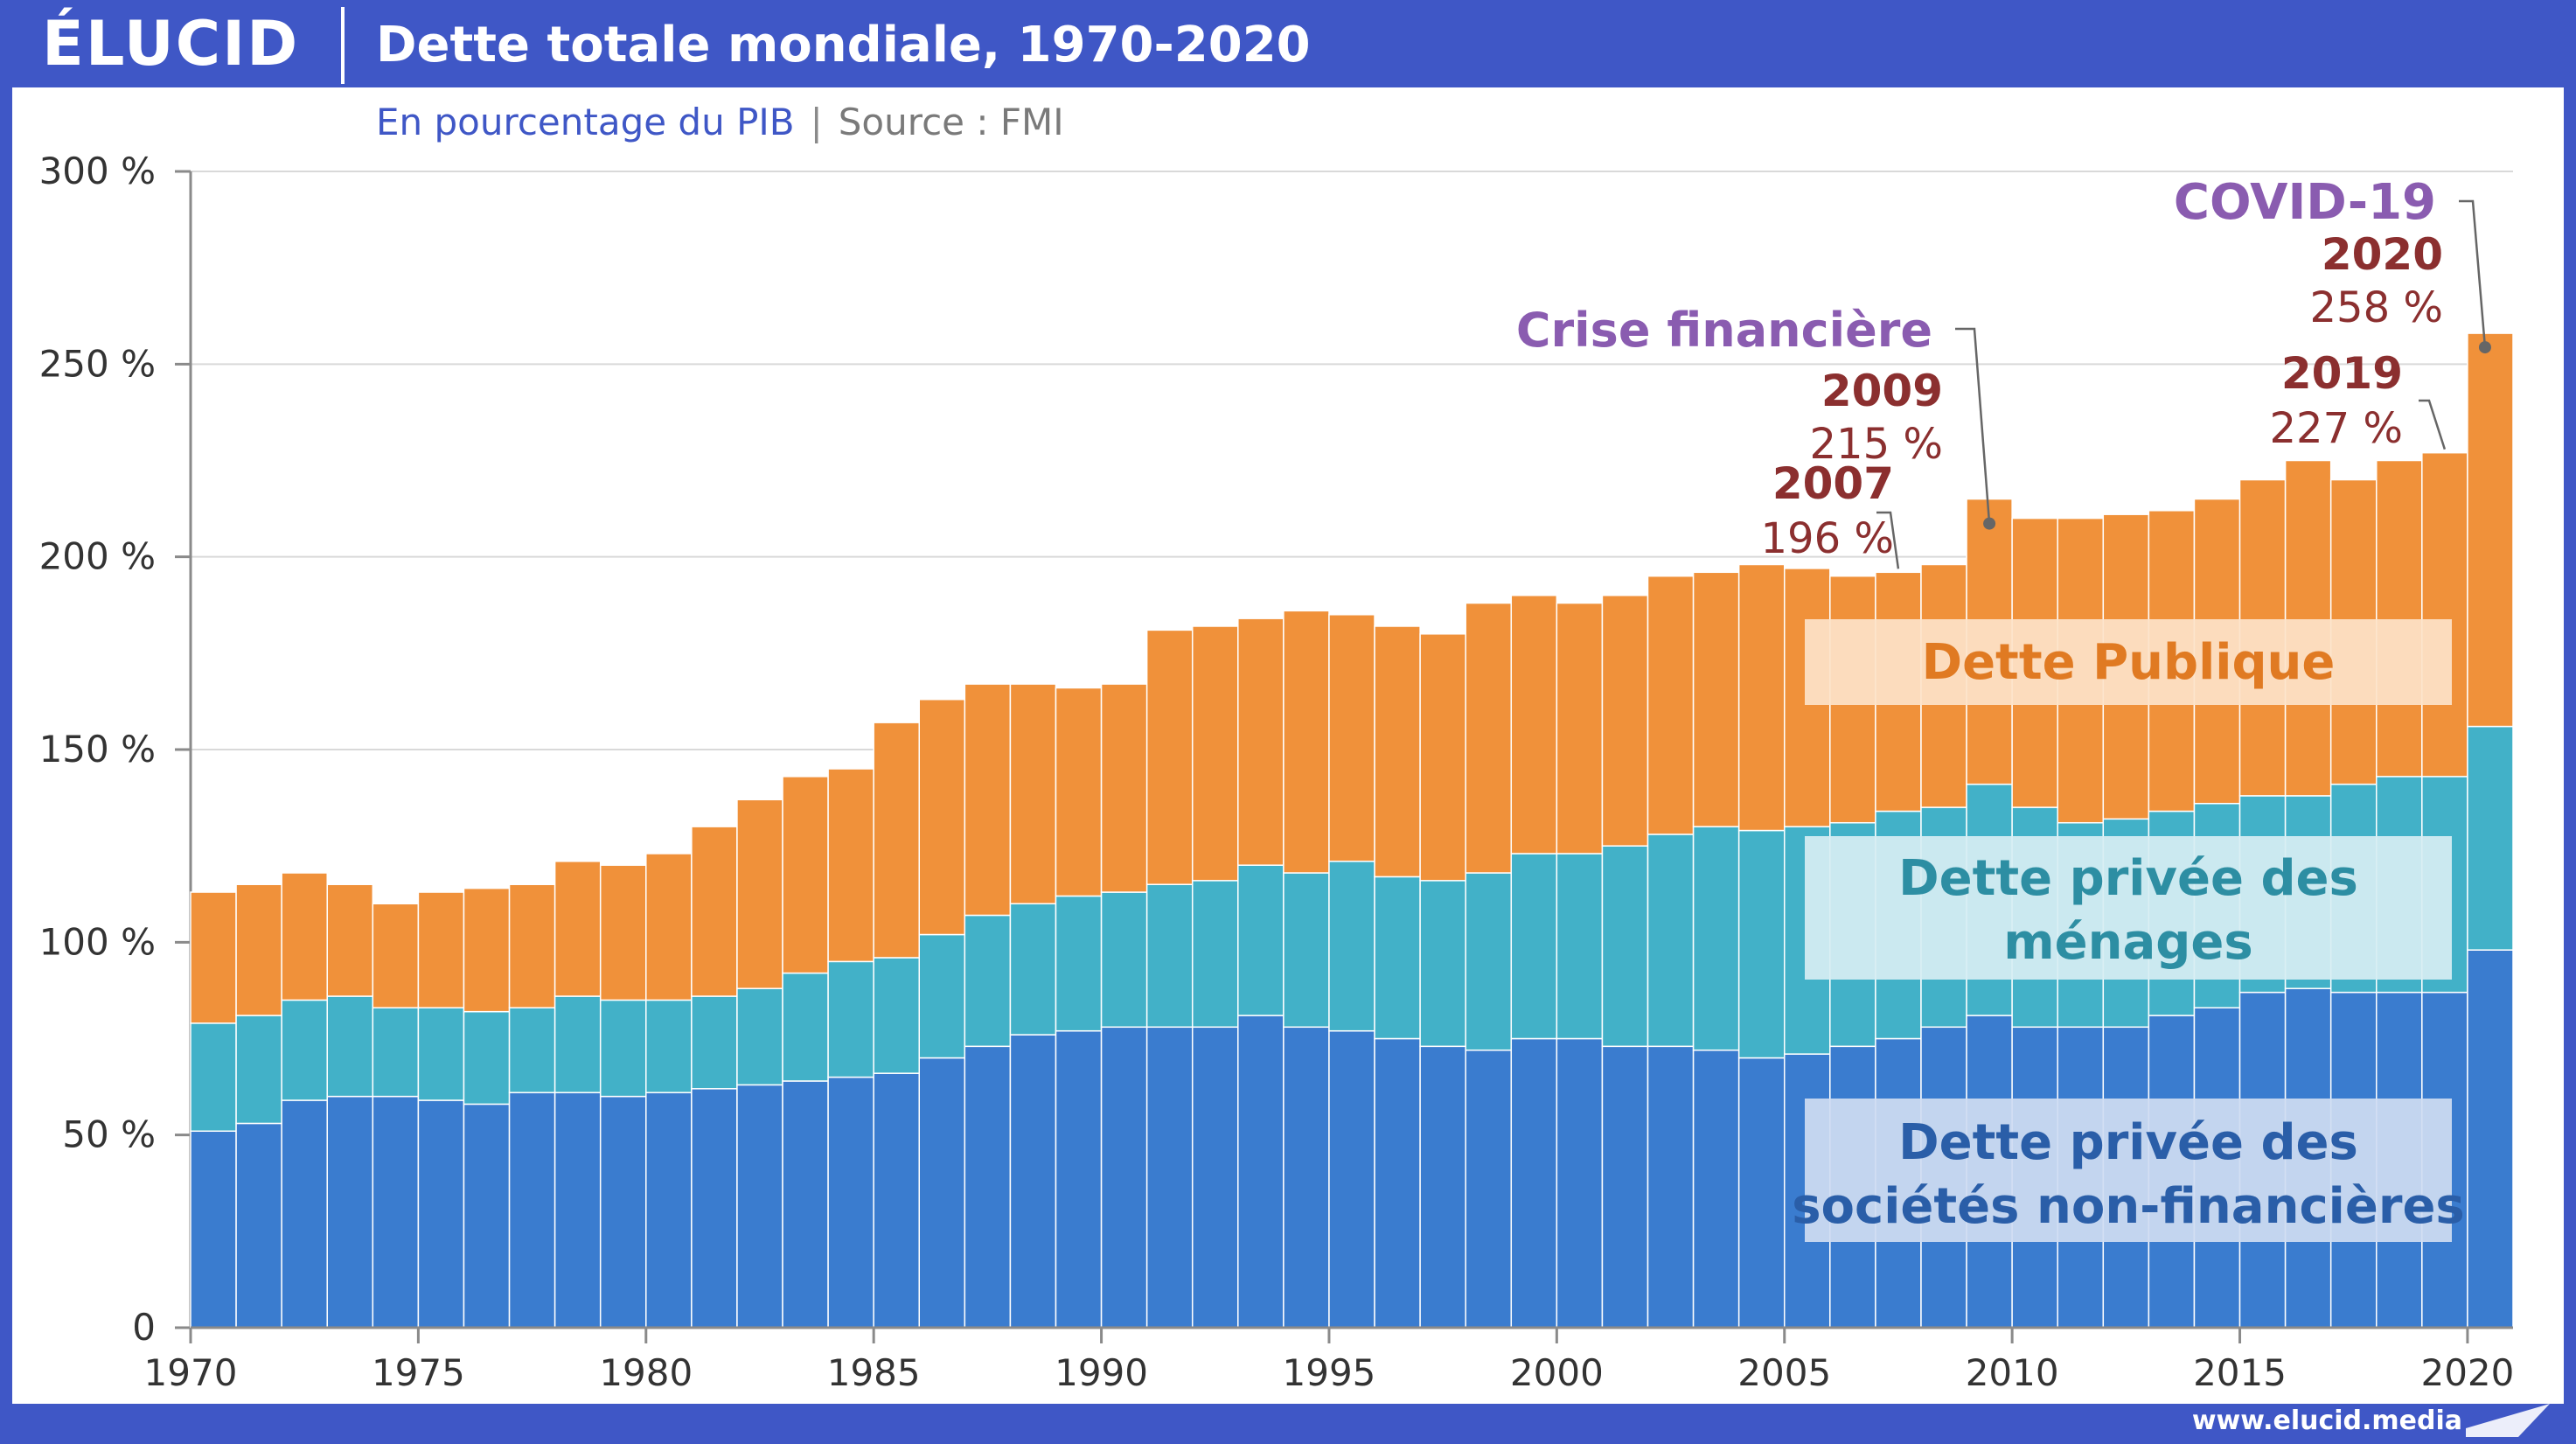 Image resolution: width=2576 pixels, height=1444 pixels. What do you see at coordinates (1724, 330) in the screenshot?
I see `annotation-event-crise: Crise financière` at bounding box center [1724, 330].